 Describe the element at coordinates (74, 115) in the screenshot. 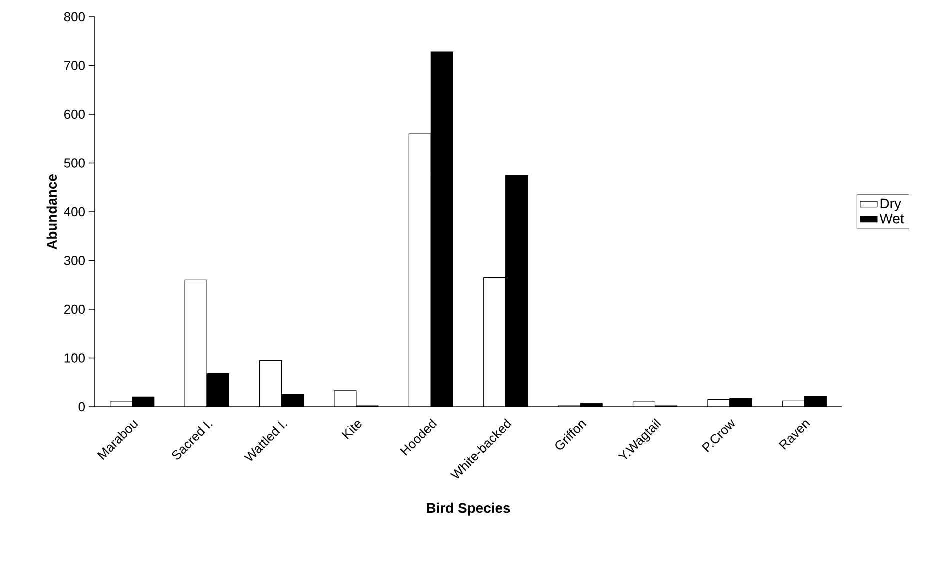

I see `y-tick-label: 600` at that location.